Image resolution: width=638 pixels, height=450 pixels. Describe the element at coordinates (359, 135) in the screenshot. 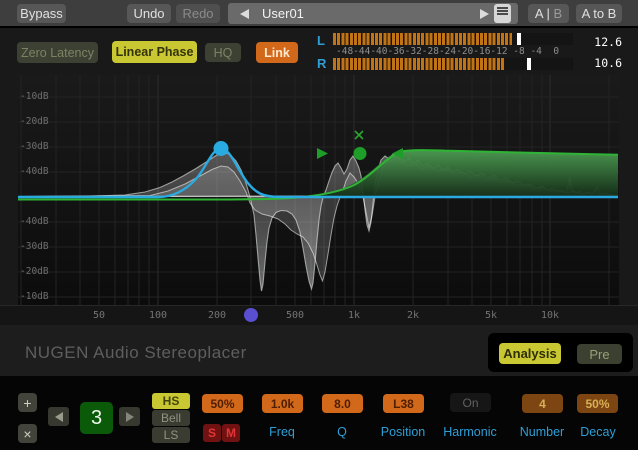

I see `green-x-marker` at that location.